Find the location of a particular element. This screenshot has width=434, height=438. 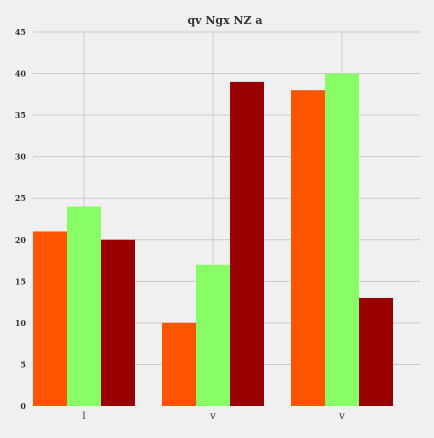

y-tick-label: 5 is located at coordinates (23, 364).